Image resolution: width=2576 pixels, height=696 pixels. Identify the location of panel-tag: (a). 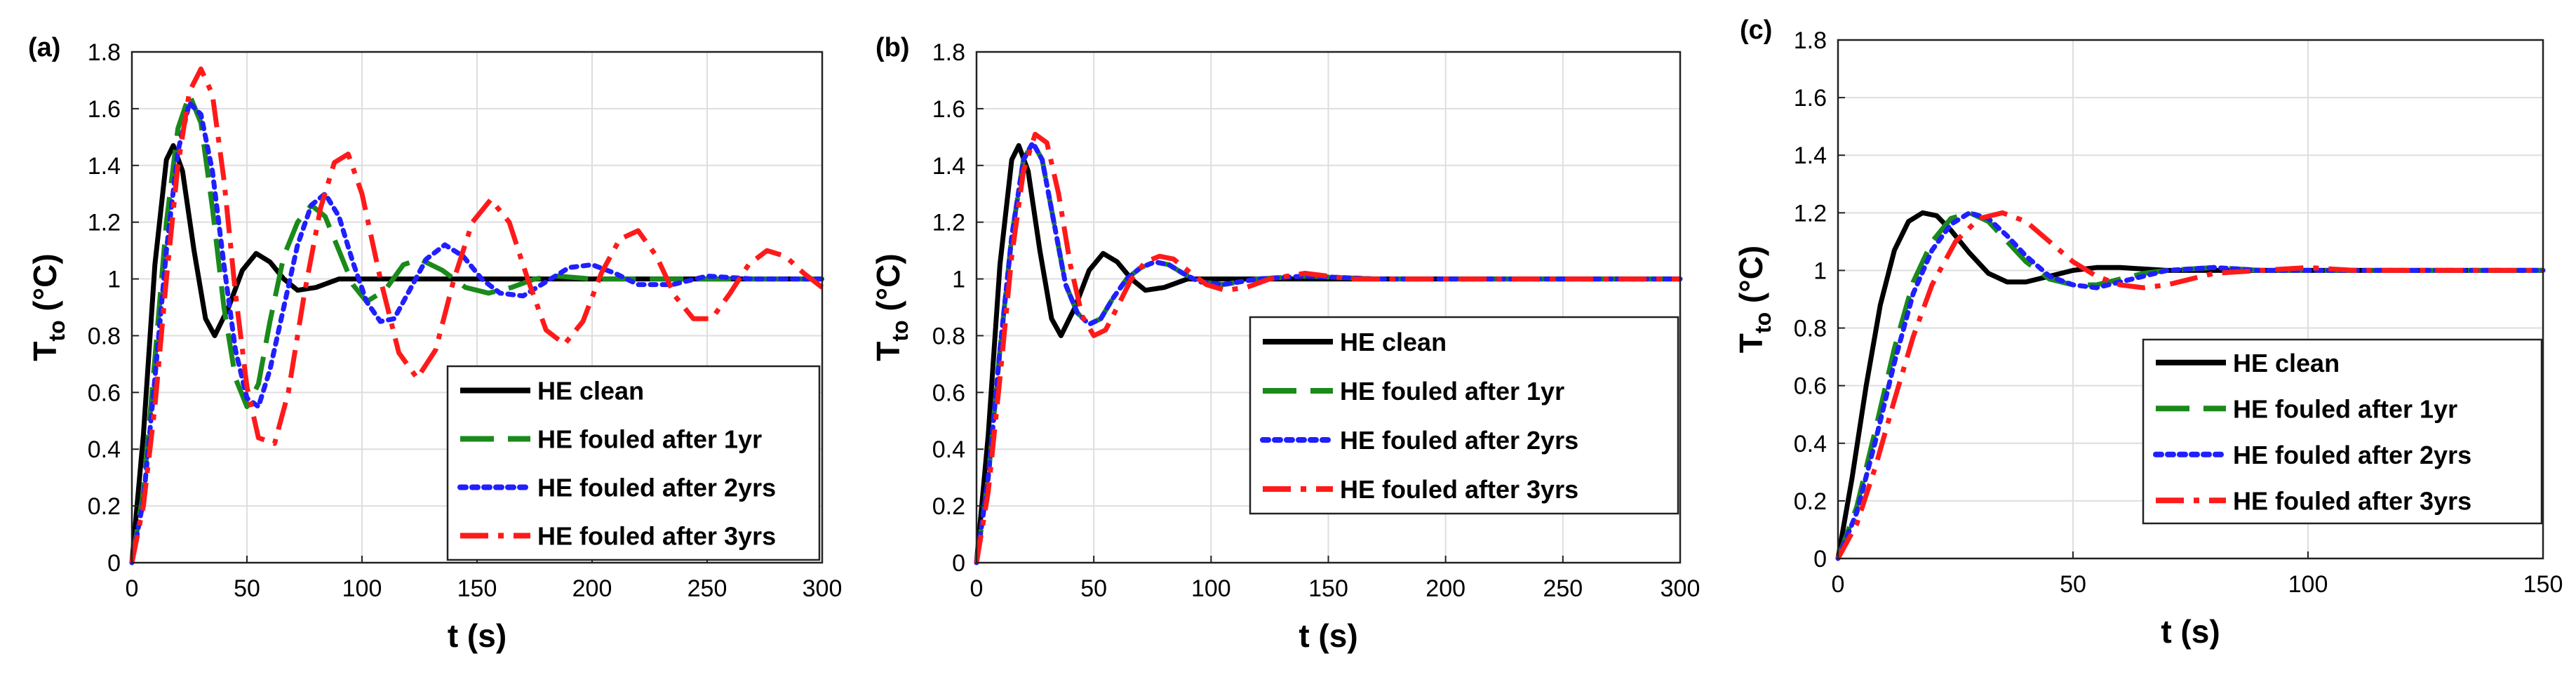
(44, 47).